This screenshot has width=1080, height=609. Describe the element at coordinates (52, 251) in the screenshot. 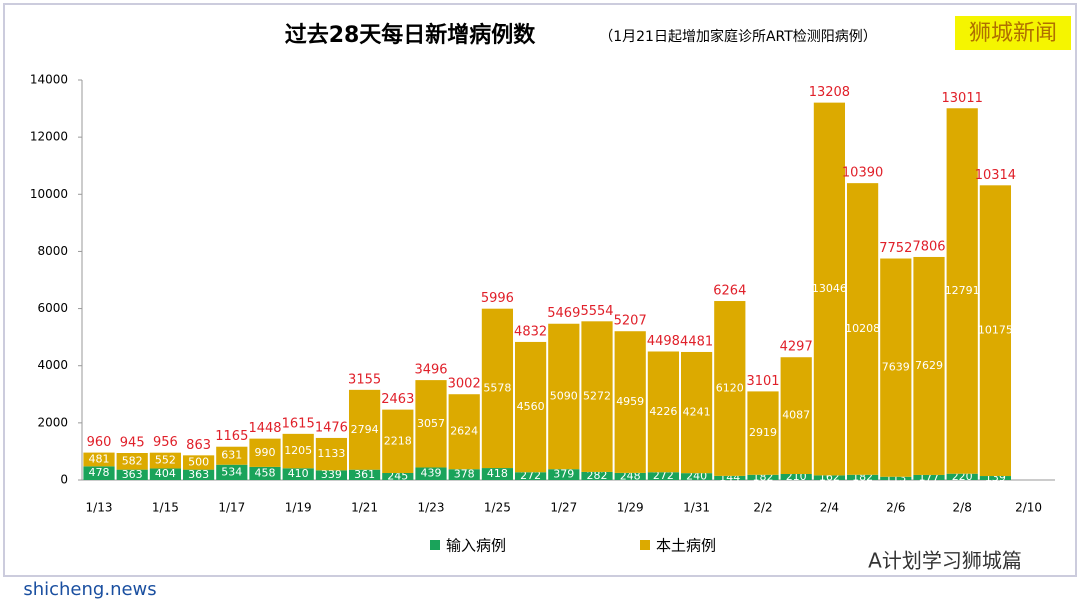

I see `y-tick-label: 8000` at that location.